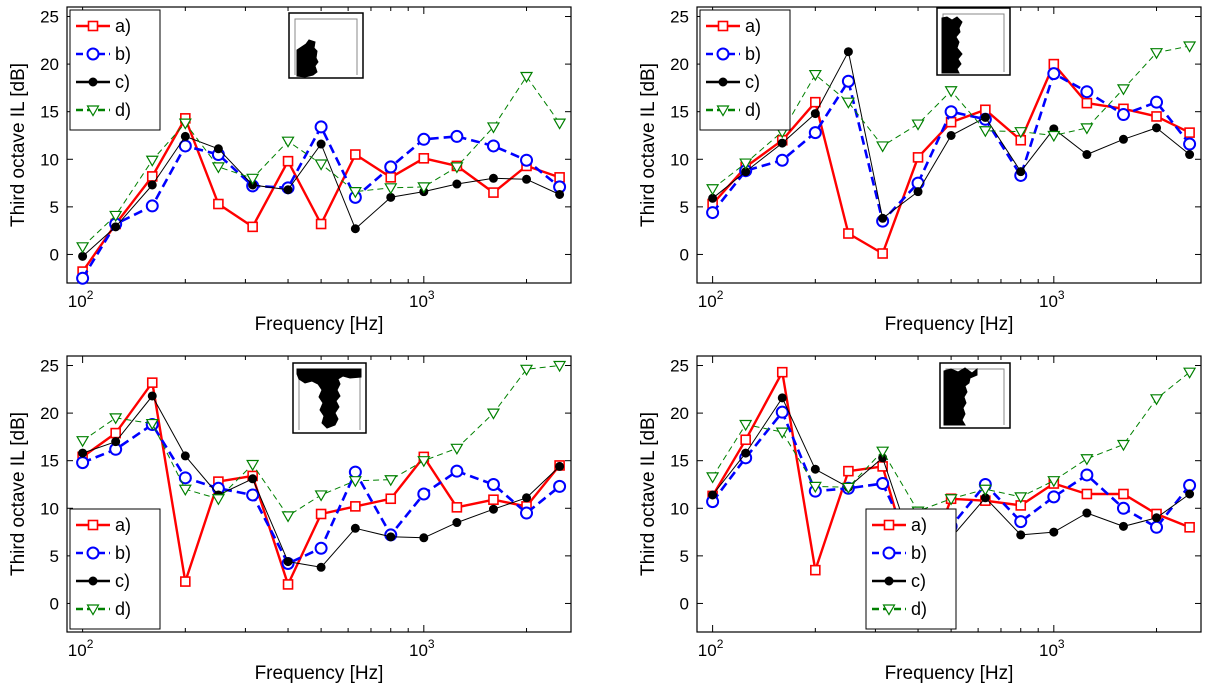 The image size is (1205, 697). Describe the element at coordinates (960, 396) in the screenshot. I see `inset-shape` at that location.